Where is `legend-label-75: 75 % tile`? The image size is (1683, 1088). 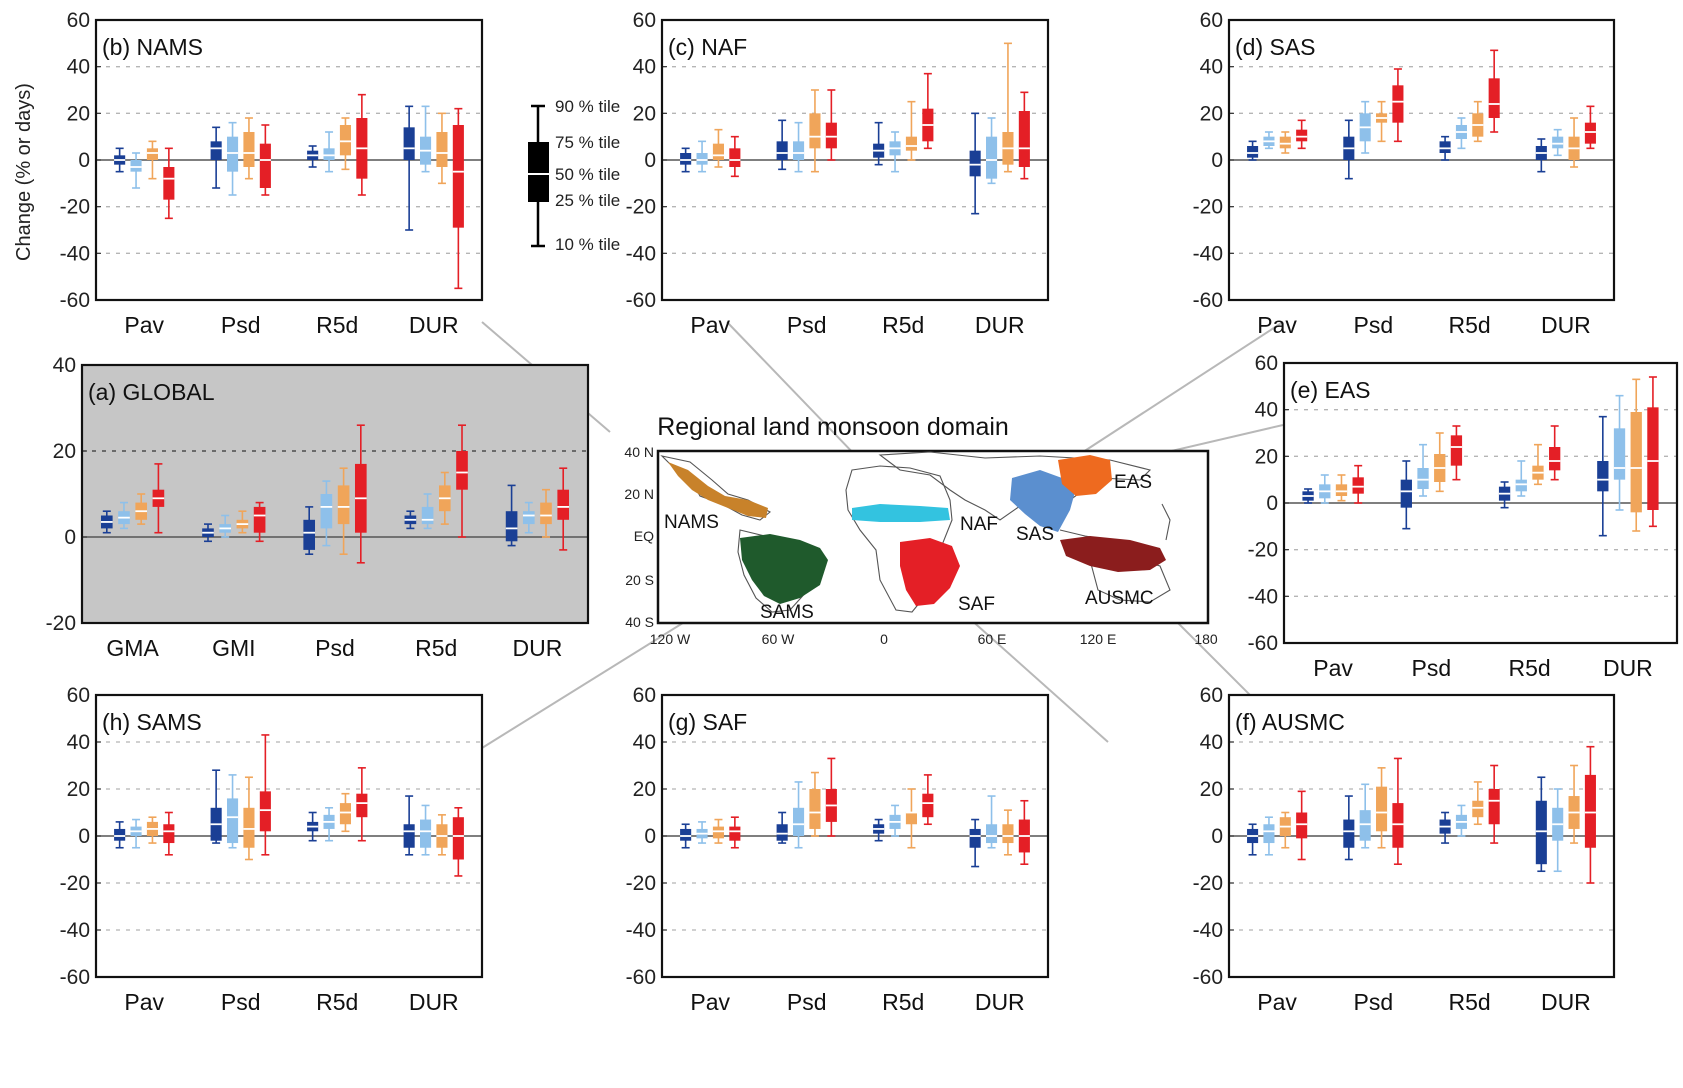
legend-label-75: 75 % tile is located at coordinates (587, 142).